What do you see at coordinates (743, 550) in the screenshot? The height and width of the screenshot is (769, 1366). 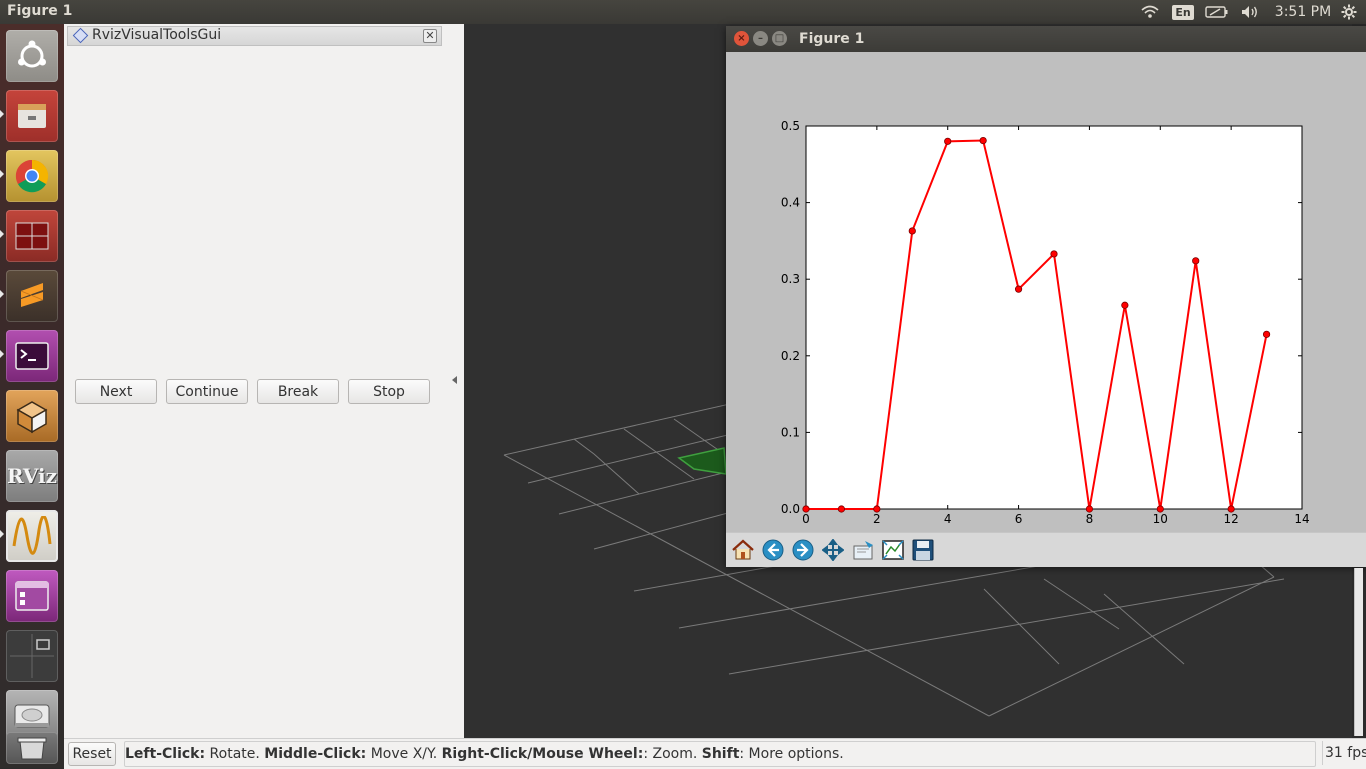 I see `home-icon` at bounding box center [743, 550].